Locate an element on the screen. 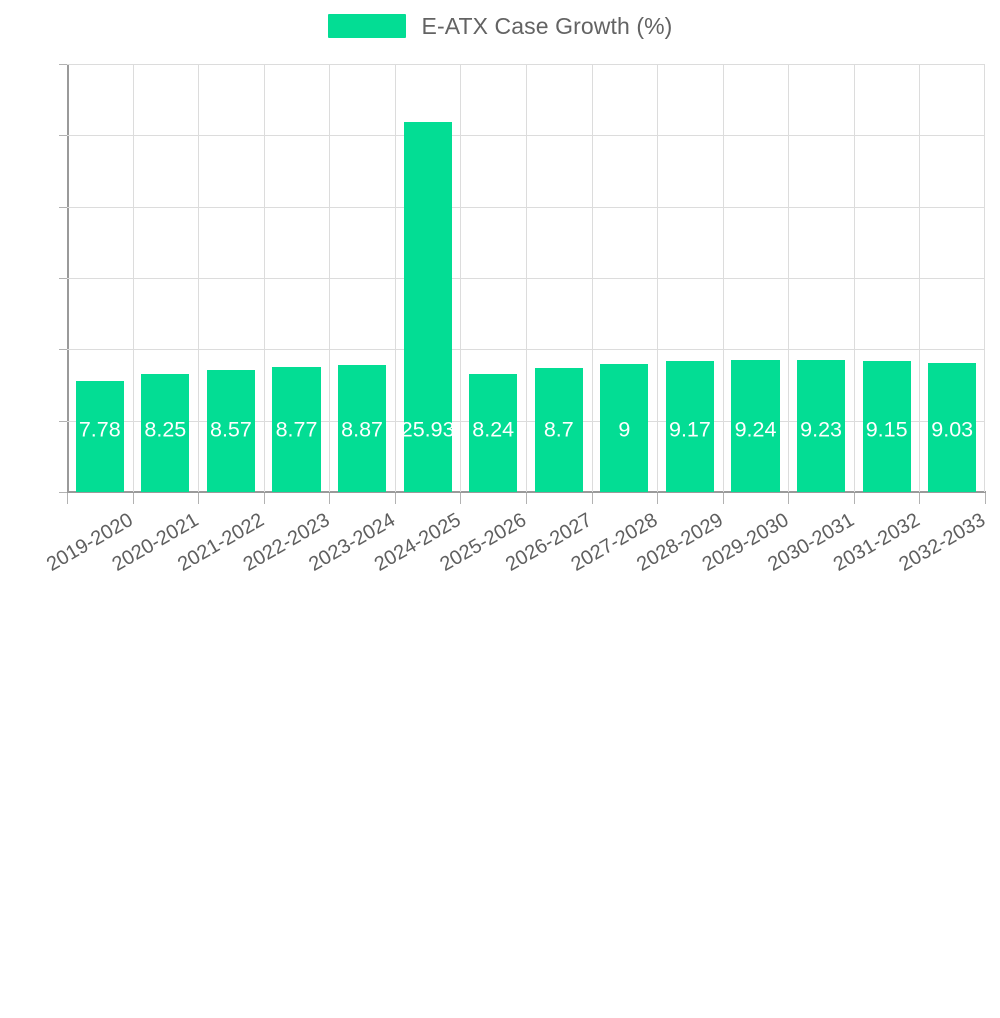  bar-value-label: 9.24 is located at coordinates (755, 429).